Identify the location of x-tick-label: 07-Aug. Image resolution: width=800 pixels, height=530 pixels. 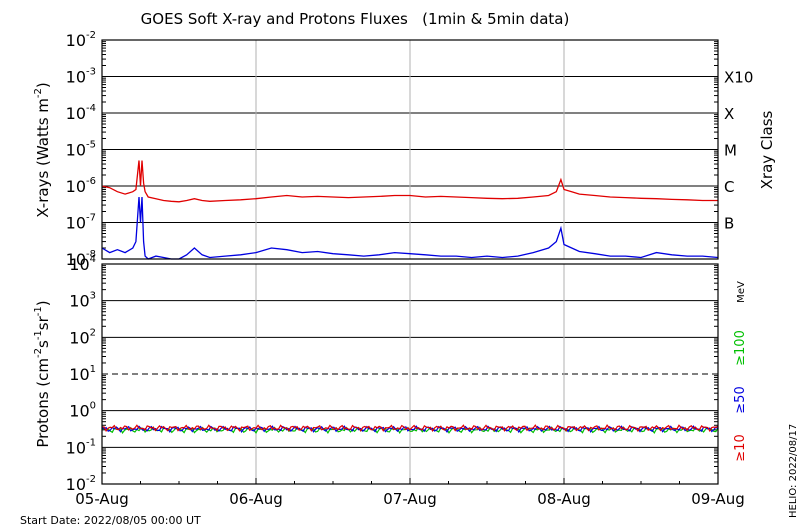
(409, 499).